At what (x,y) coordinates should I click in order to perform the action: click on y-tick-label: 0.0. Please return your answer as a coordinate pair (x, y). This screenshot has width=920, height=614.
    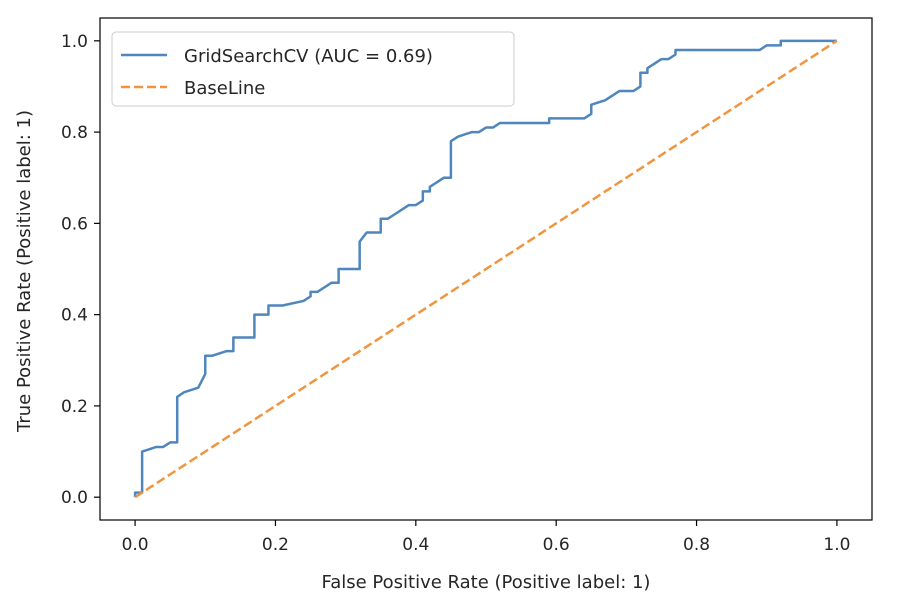
    Looking at the image, I should click on (74, 498).